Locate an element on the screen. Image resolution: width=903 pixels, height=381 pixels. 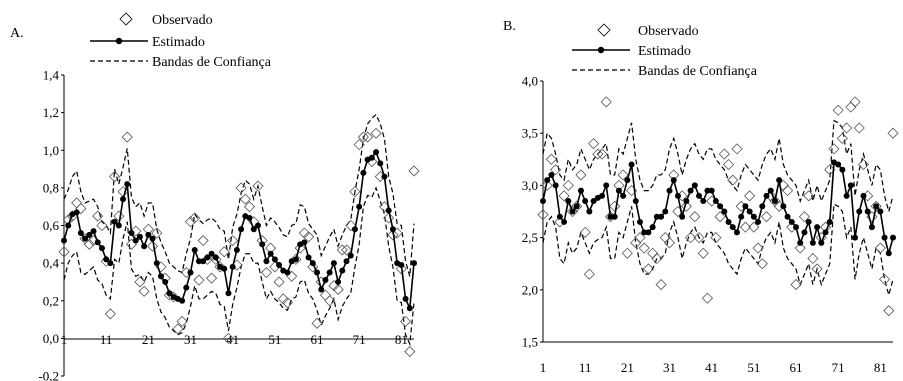
a-y-tick-label: 0,2 is located at coordinates (51, 300).